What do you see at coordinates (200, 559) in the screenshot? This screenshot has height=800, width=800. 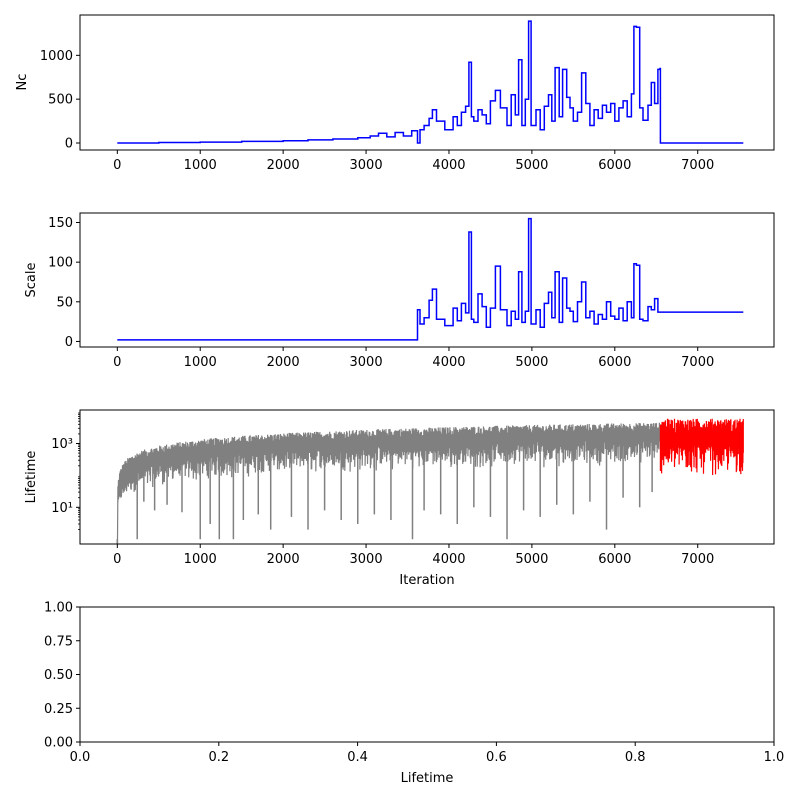 I see `x-tick-label-2-1: 1000` at bounding box center [200, 559].